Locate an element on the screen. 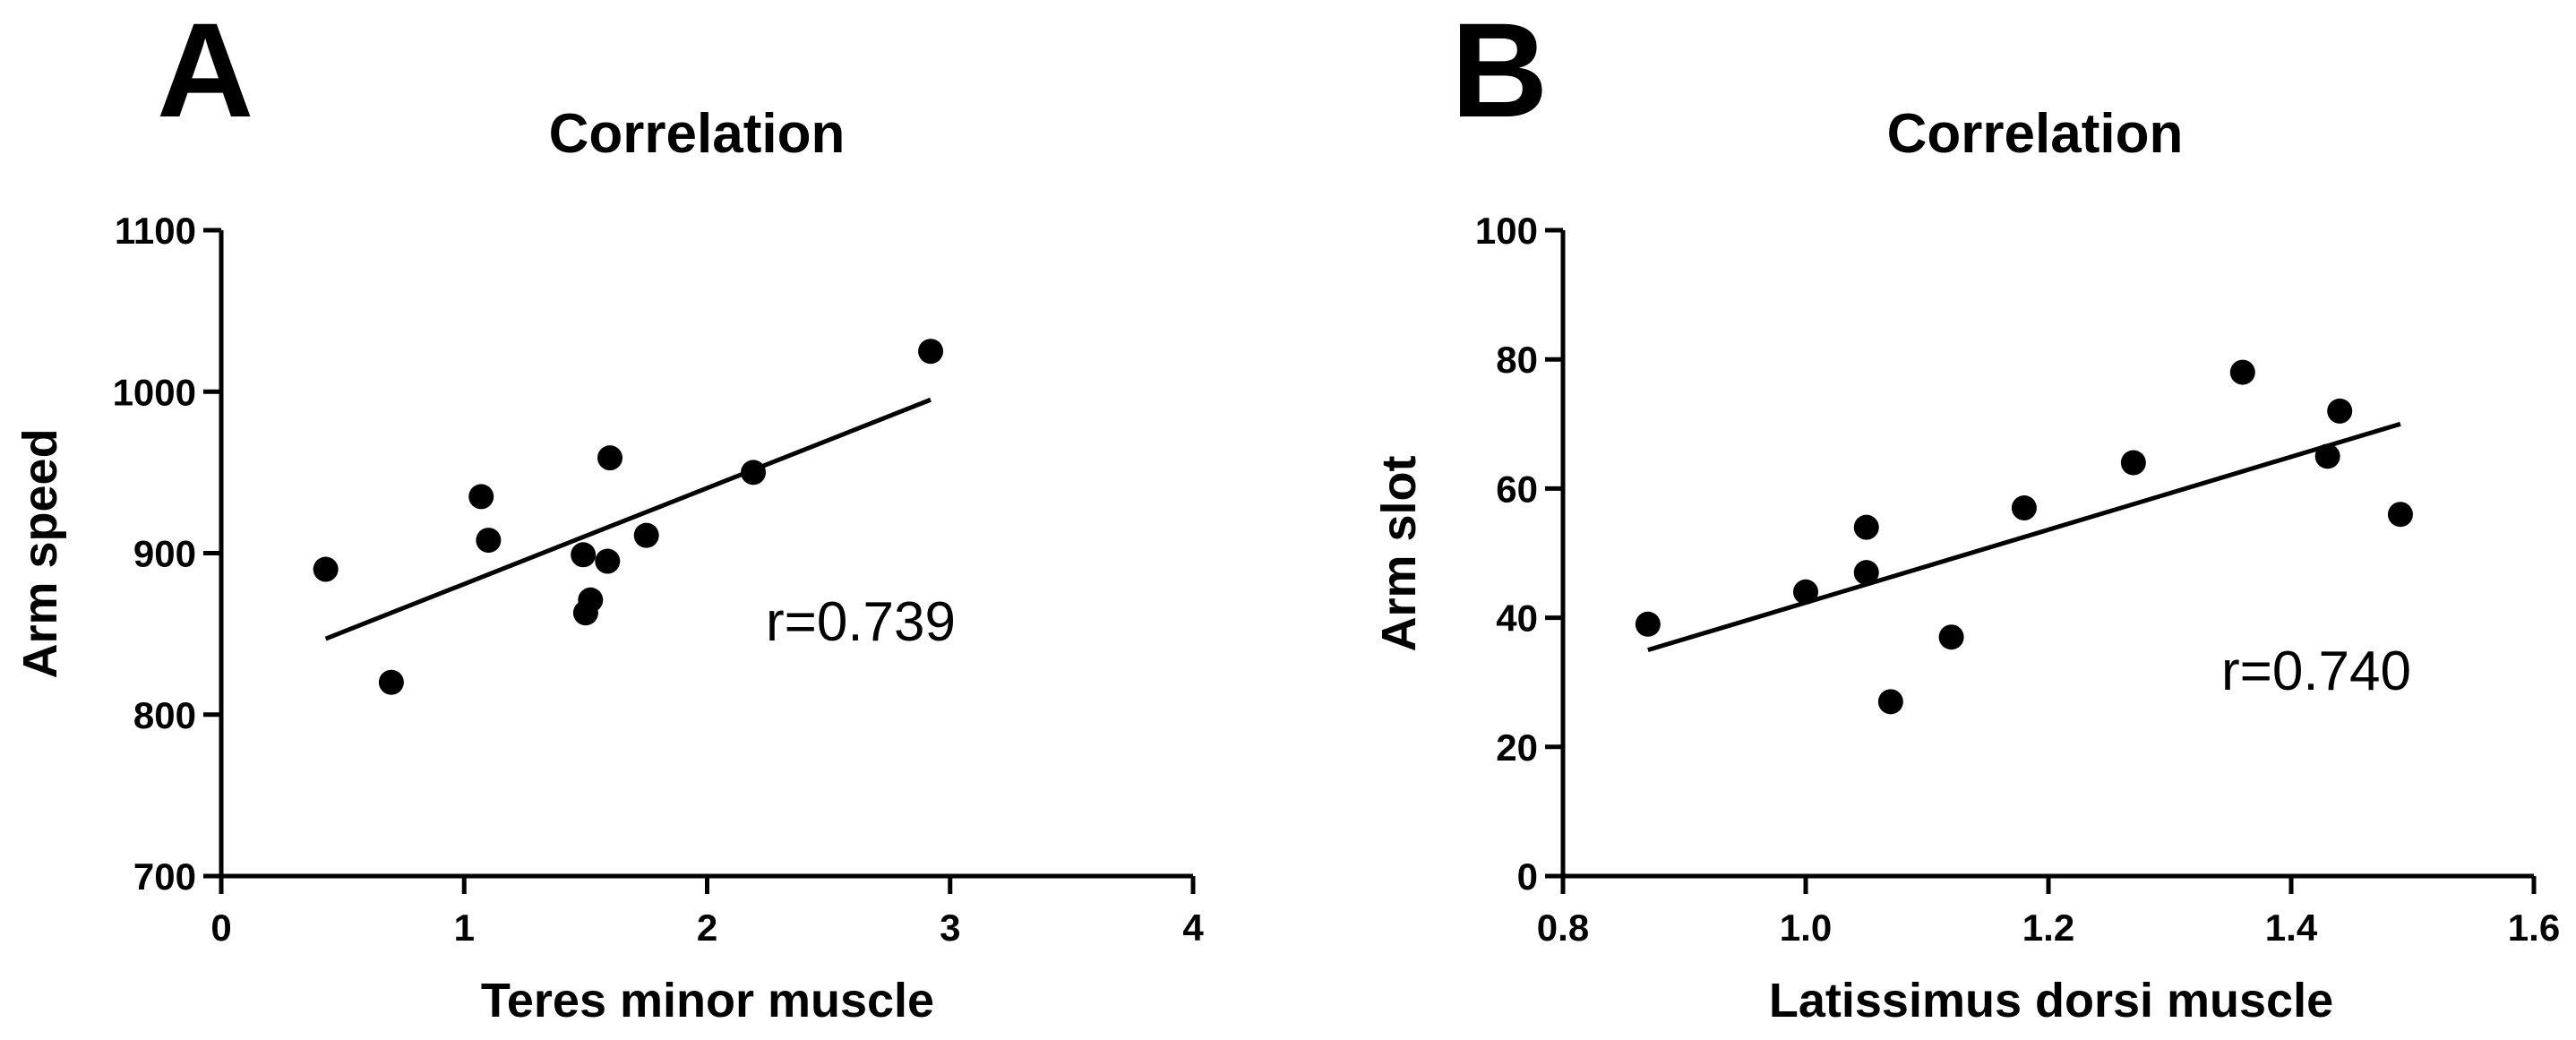 This screenshot has height=1040, width=2576. x-tick-label: 2 is located at coordinates (707, 928).